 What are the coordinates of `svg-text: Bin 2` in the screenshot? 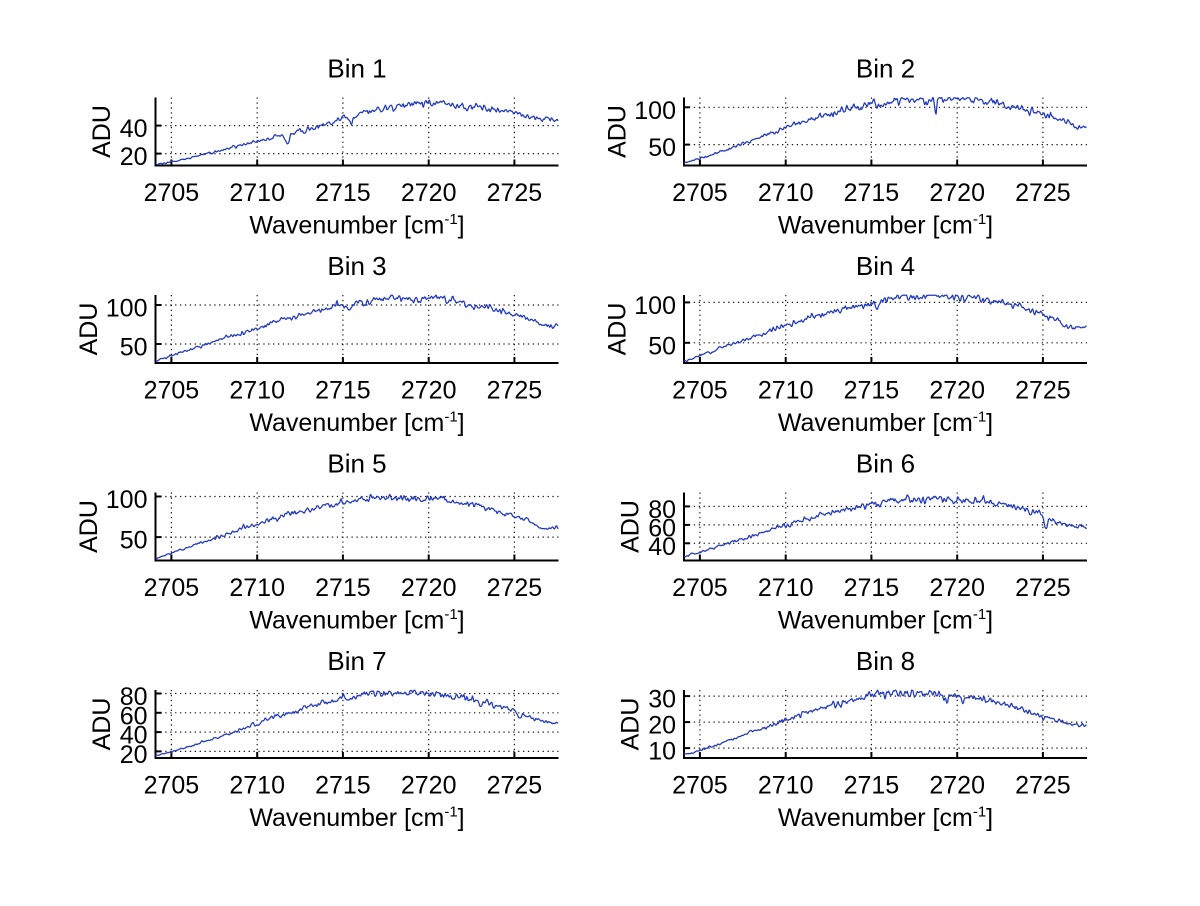 It's located at (885, 69).